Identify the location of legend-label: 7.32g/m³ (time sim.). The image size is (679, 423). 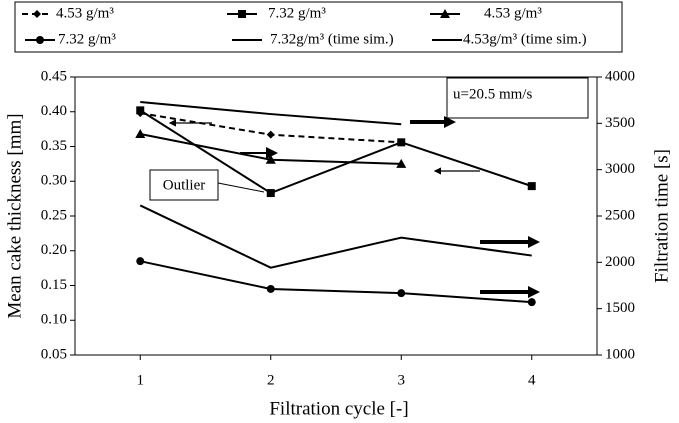
(332, 39).